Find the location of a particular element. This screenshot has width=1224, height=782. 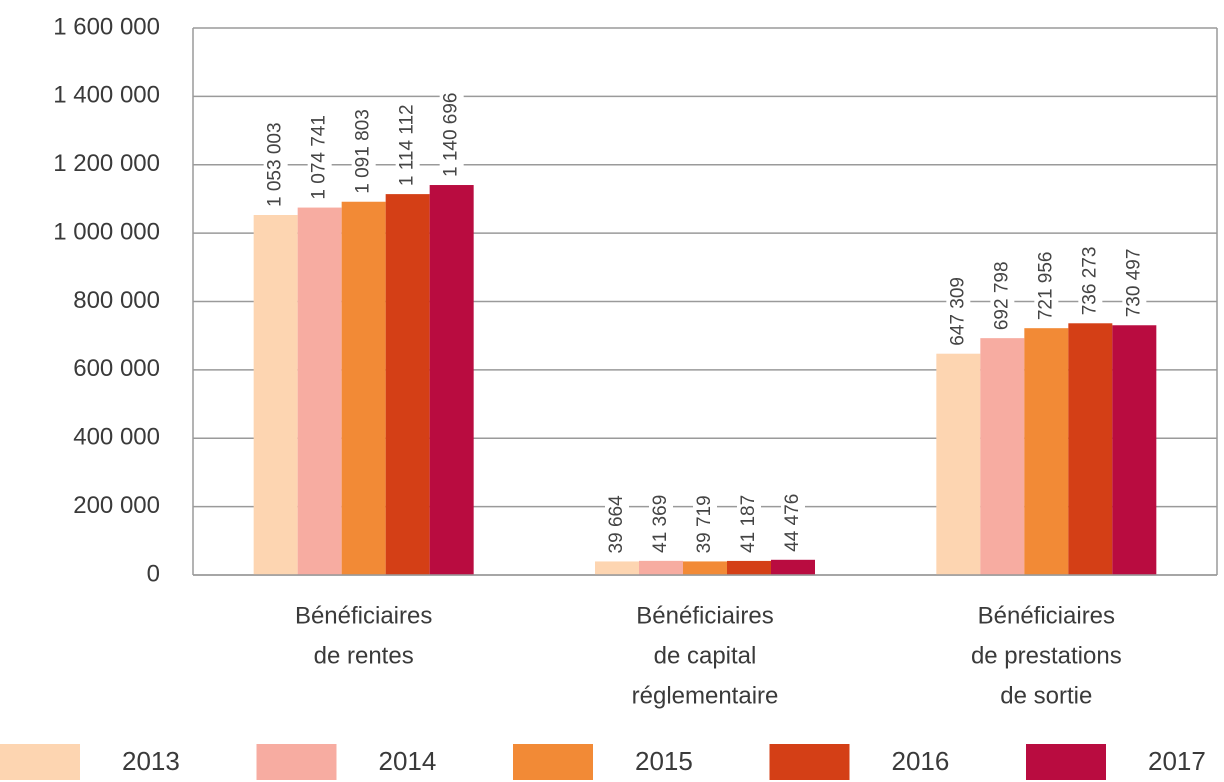

value-label: 730 497 is located at coordinates (1133, 283).